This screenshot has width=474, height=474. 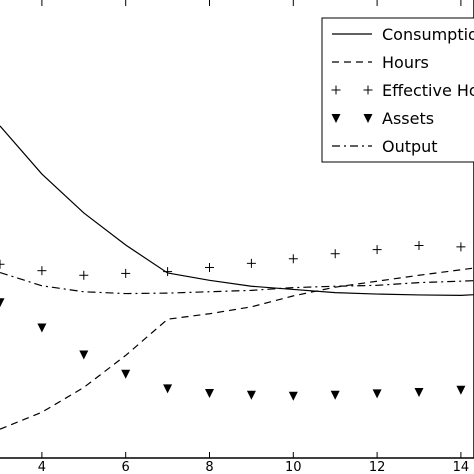 I want to click on legend-entry-output-label: Output, so click(x=410, y=146).